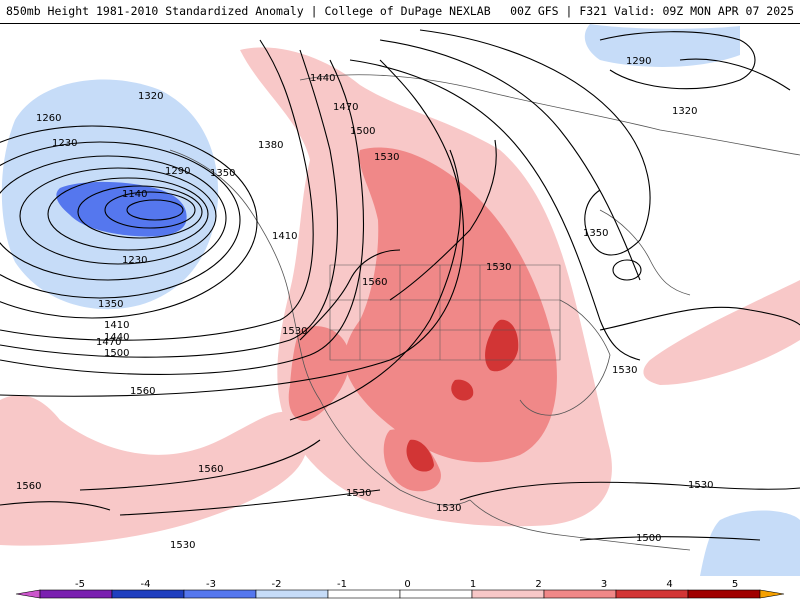 The width and height of the screenshot is (800, 600). What do you see at coordinates (277, 584) in the screenshot?
I see `colorbar-tick-label: -2` at bounding box center [277, 584].